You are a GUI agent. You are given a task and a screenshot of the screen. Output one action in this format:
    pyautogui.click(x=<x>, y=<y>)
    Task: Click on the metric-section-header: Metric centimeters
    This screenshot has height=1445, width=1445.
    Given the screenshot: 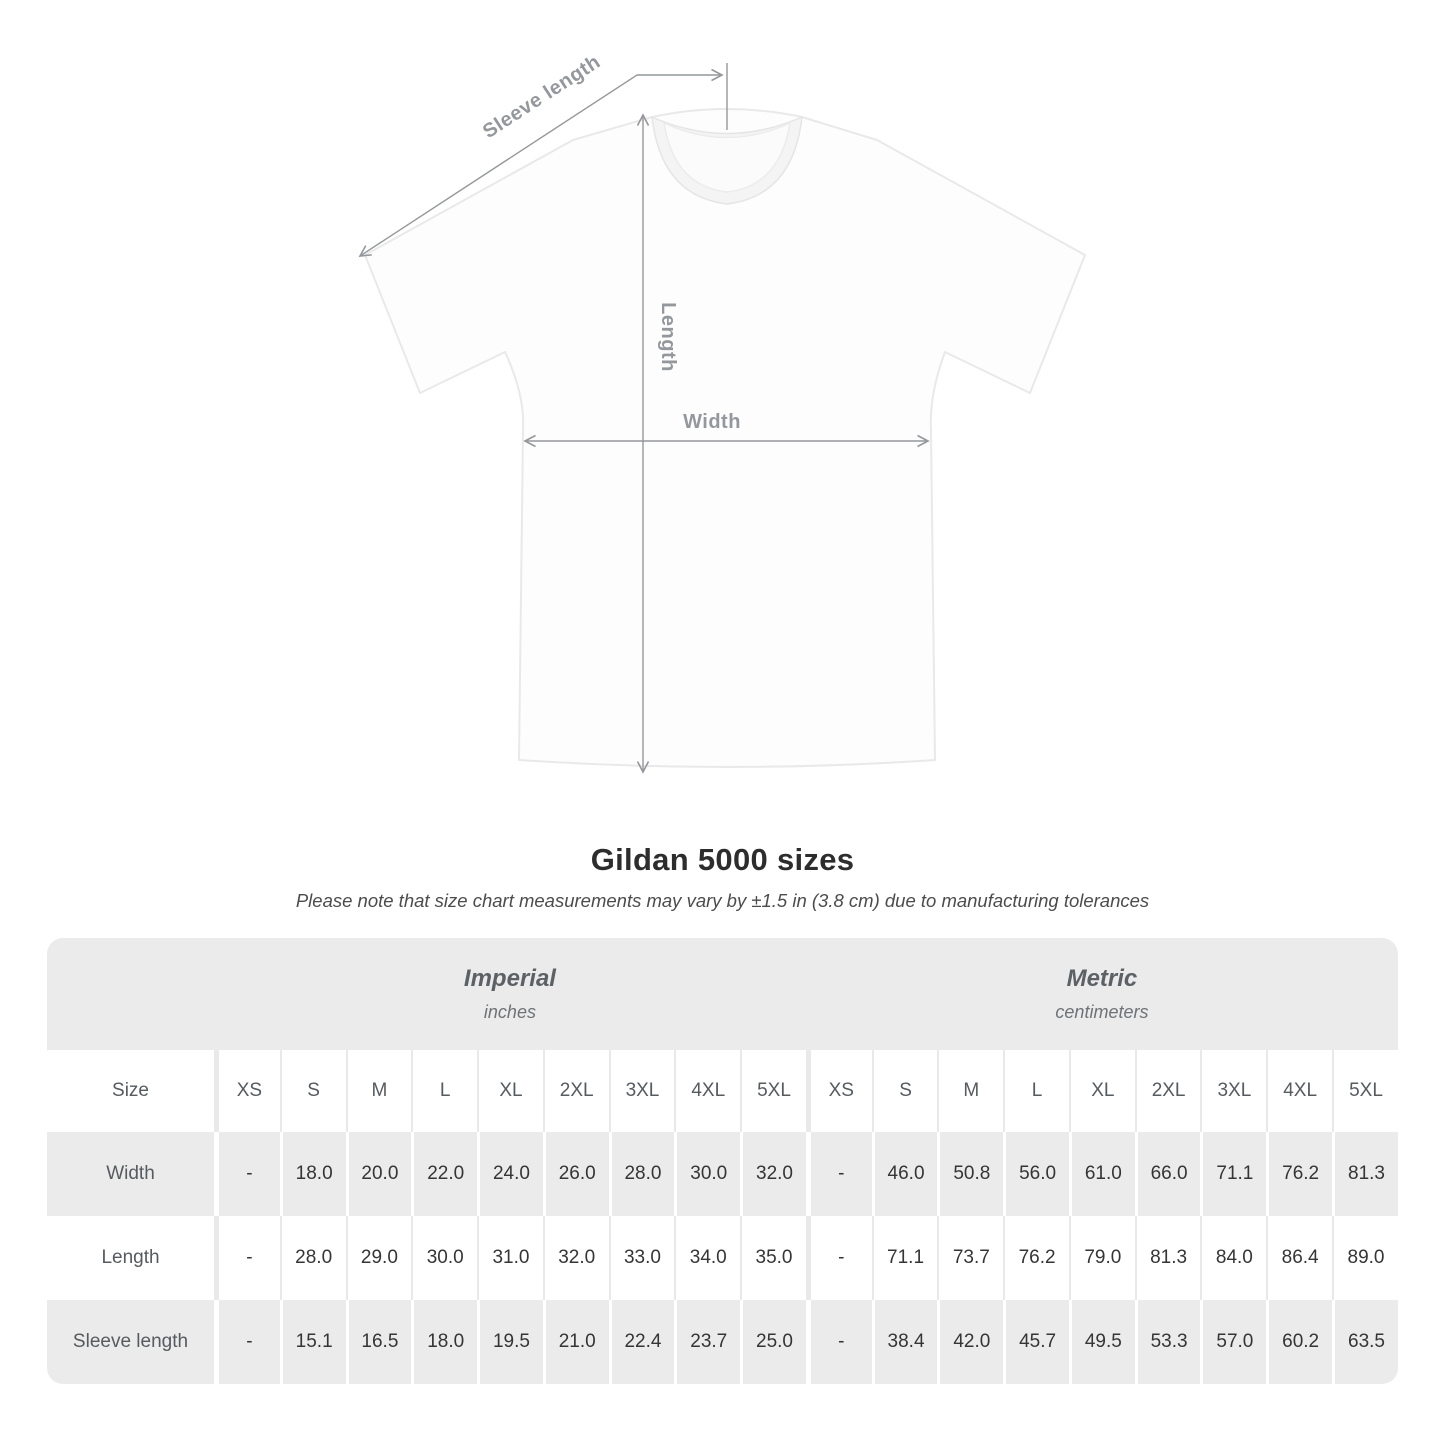 What is the action you would take?
    pyautogui.click(x=1101, y=994)
    